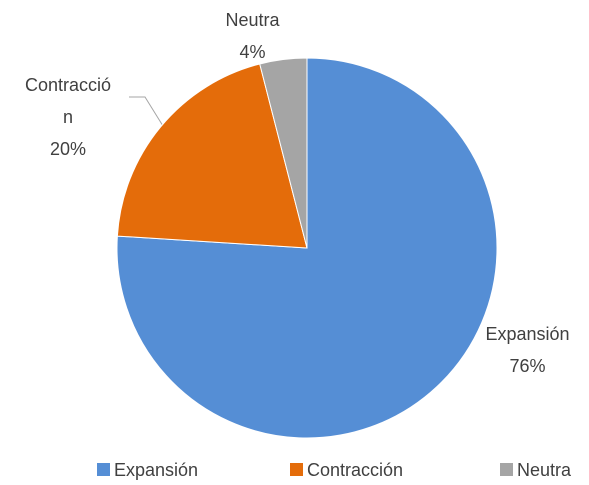 The height and width of the screenshot is (485, 589). What do you see at coordinates (527, 334) in the screenshot?
I see `data-label-name: Expansión` at bounding box center [527, 334].